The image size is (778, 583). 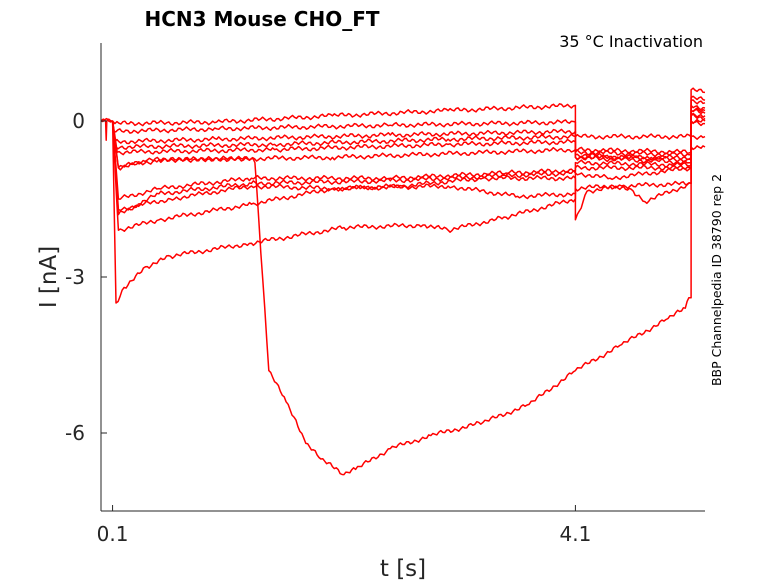 What do you see at coordinates (75, 277) in the screenshot?
I see `y-tick-label: -3` at bounding box center [75, 277].